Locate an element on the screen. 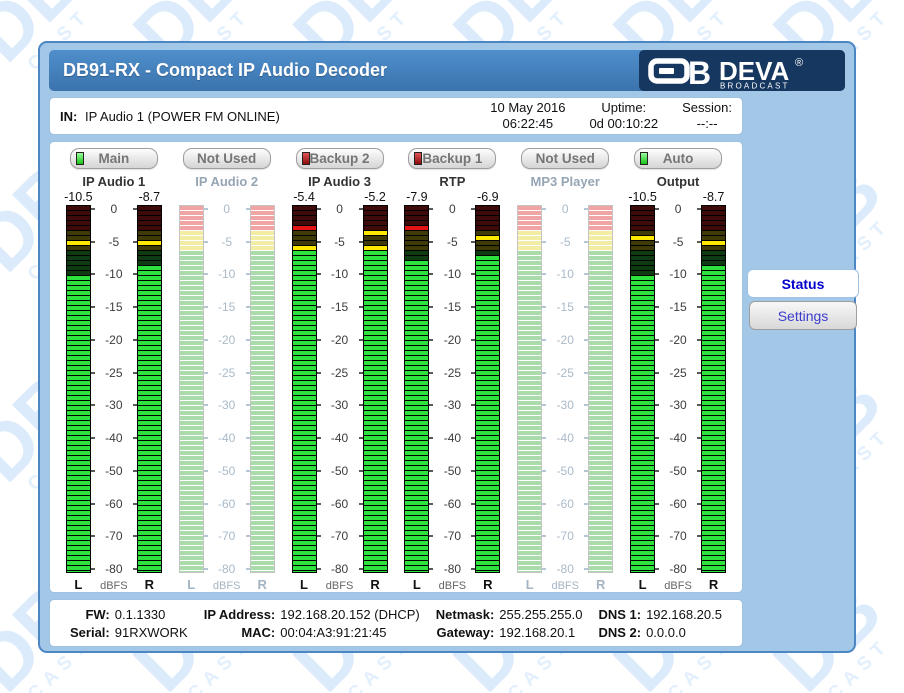 The image size is (904, 693). tab-status: Status is located at coordinates (803, 283).